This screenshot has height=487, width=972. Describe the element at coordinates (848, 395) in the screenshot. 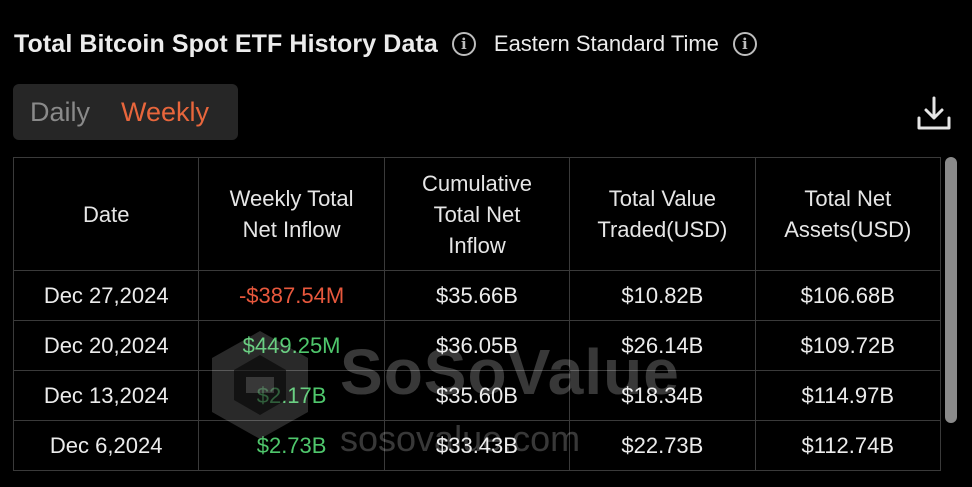

I see `cell-net-assets: $114.97B` at that location.